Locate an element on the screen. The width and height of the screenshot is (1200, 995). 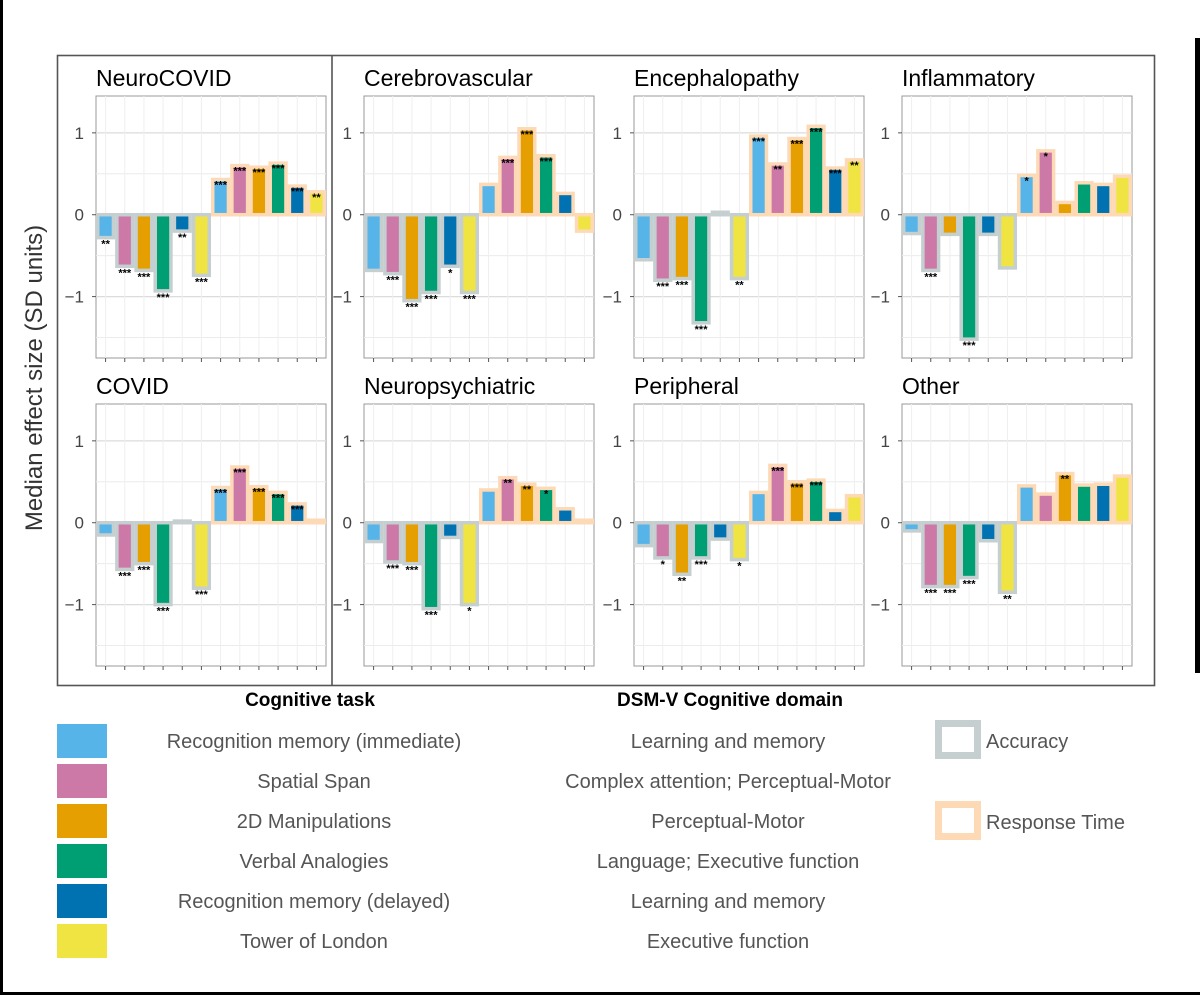
panel-title: NeuroCOVID is located at coordinates (163, 78).